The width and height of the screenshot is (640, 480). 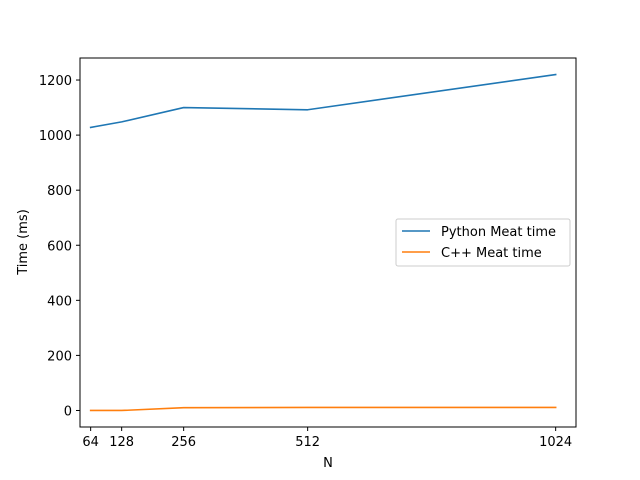 What do you see at coordinates (327, 438) in the screenshot?
I see `x-axis: 64 128 256 512 1024` at bounding box center [327, 438].